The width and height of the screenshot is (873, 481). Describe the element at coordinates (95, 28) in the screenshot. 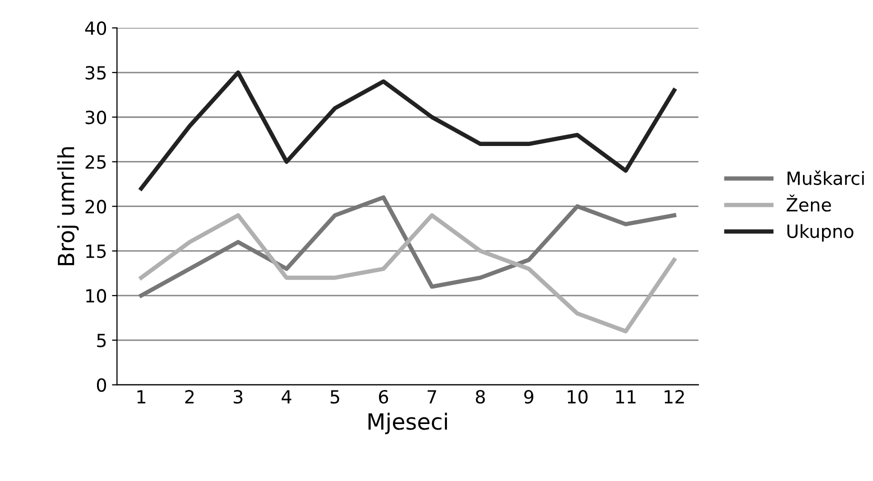

I see `y-tick-label: 40` at that location.